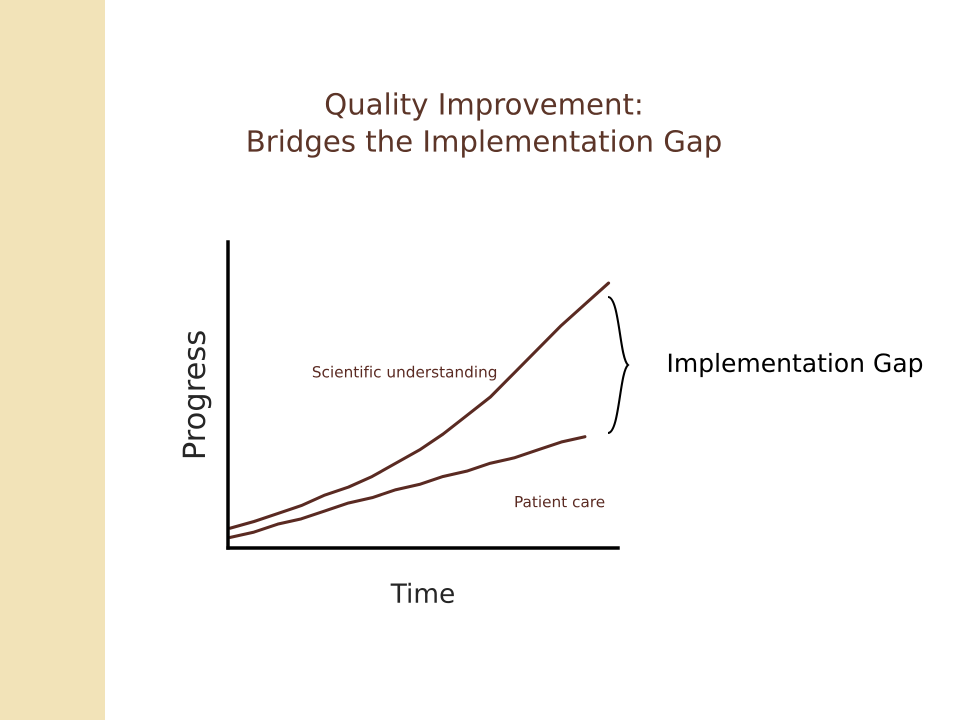  What do you see at coordinates (560, 502) in the screenshot?
I see `text: Patient care` at bounding box center [560, 502].